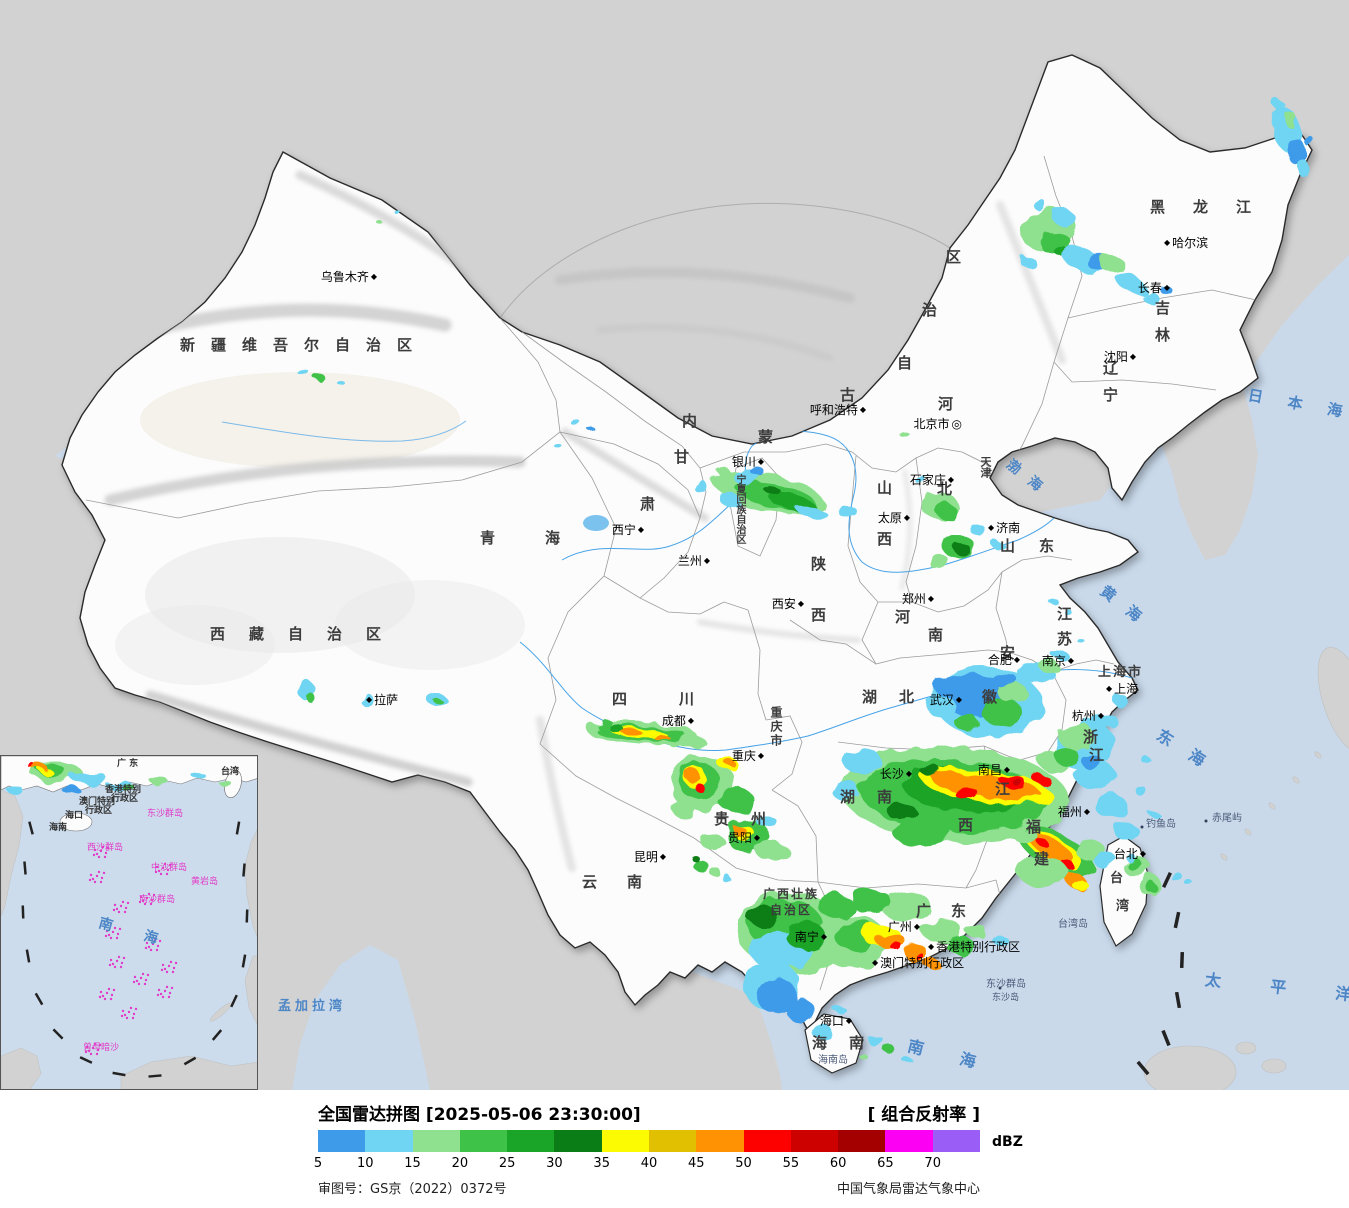 The width and height of the screenshot is (1349, 1208). Describe the element at coordinates (1007, 1142) in the screenshot. I see `unit-label: dBZ` at that location.